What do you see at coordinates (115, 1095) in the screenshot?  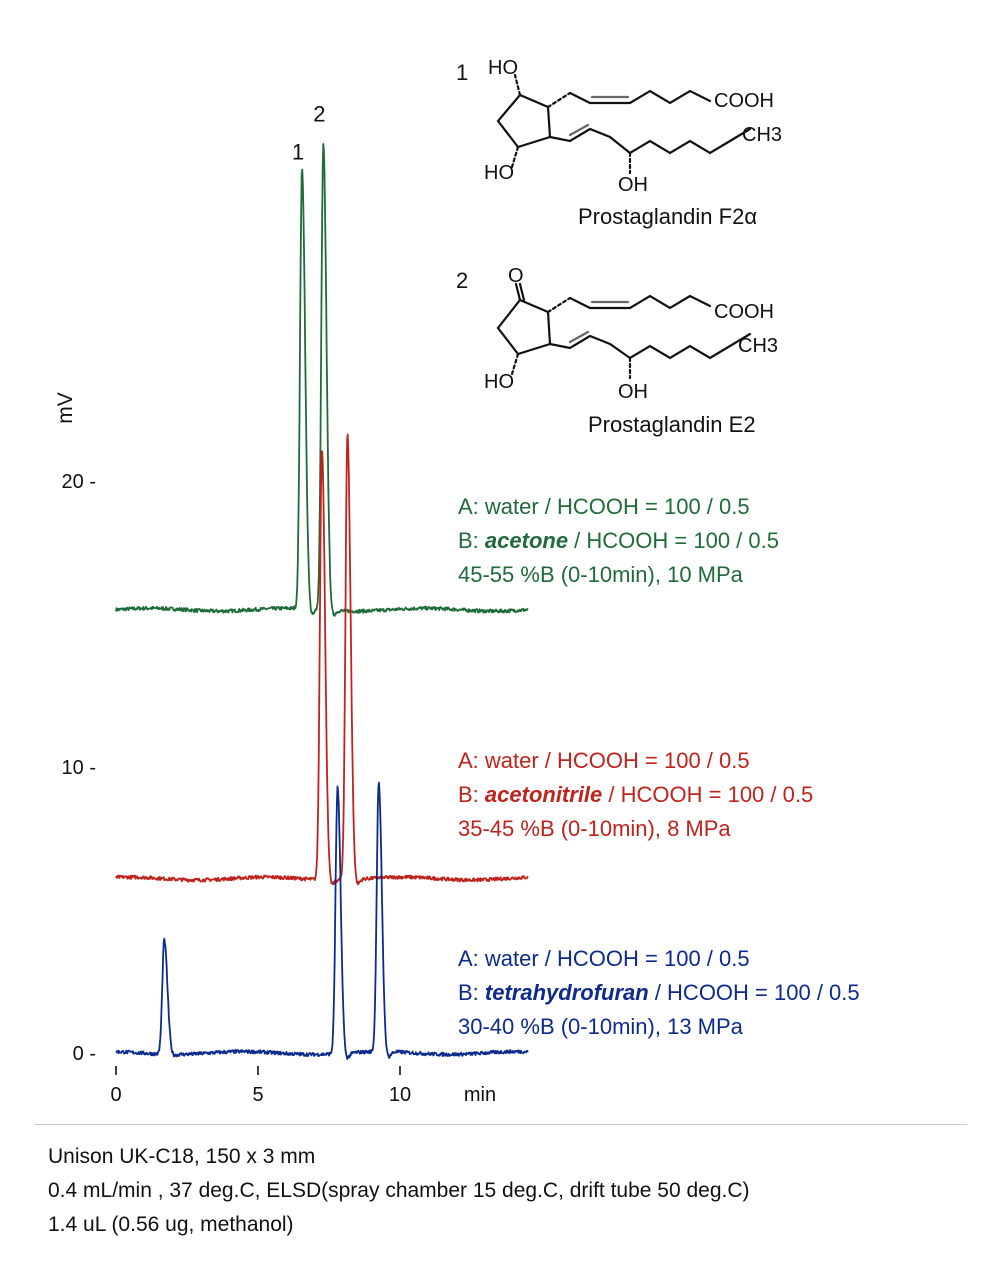 I see `x-tick-label: 0` at bounding box center [115, 1095].